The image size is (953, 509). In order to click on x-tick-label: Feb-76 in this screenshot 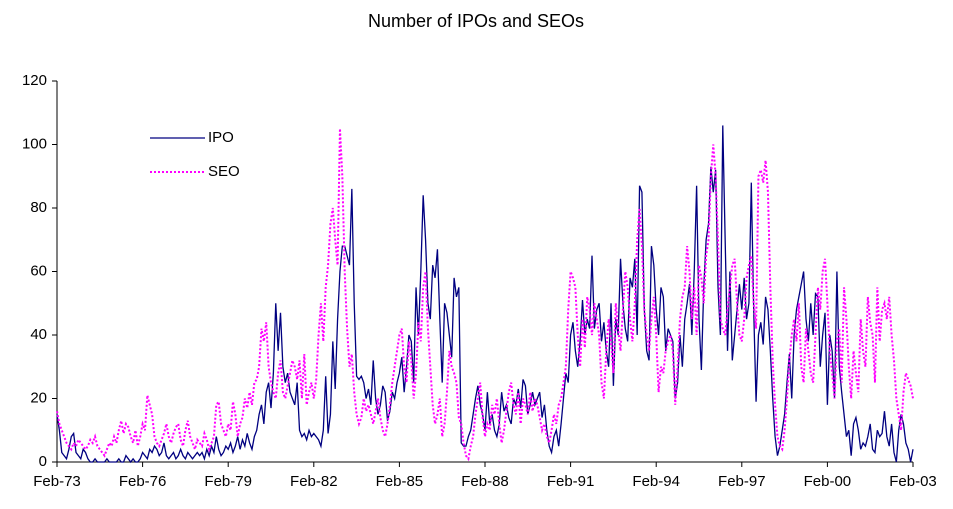, I will do `click(143, 481)`.